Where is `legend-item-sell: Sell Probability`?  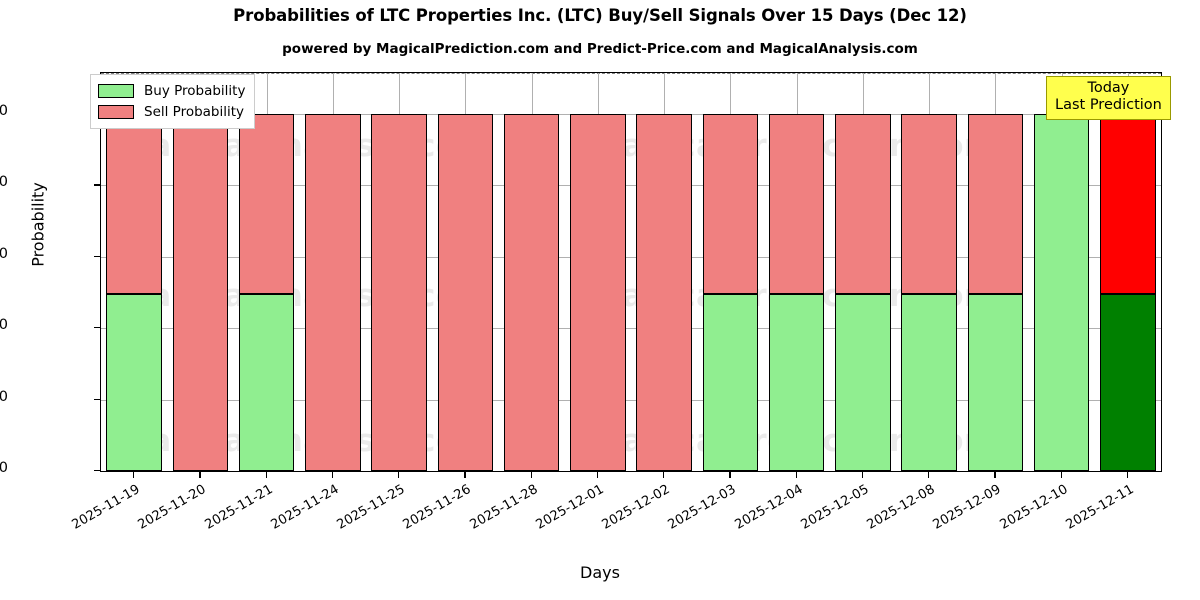
legend-item-sell: Sell Probability is located at coordinates (171, 111).